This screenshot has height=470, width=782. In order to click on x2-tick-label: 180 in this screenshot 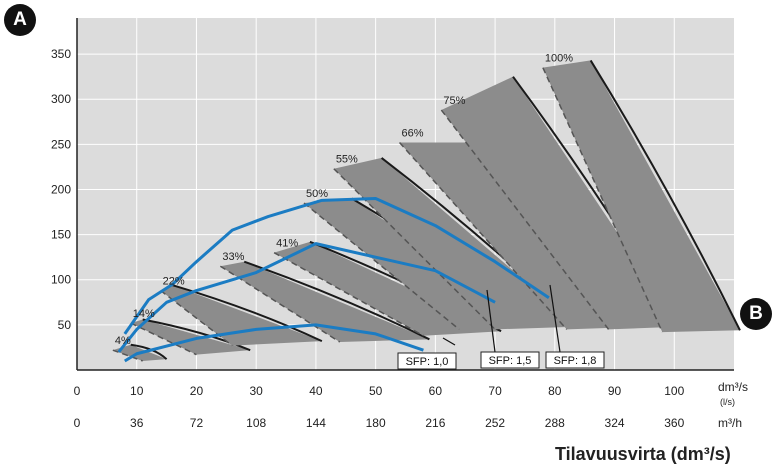, I will do `click(376, 423)`.